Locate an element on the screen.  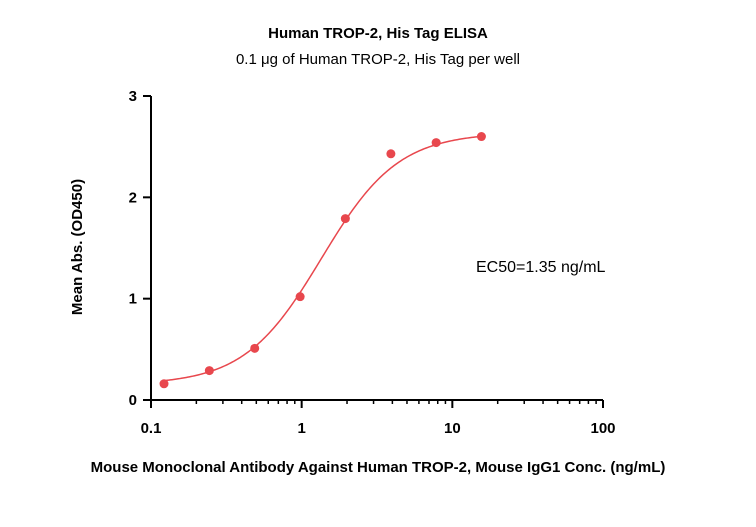
y-tick-label: 3 is located at coordinates (133, 96).